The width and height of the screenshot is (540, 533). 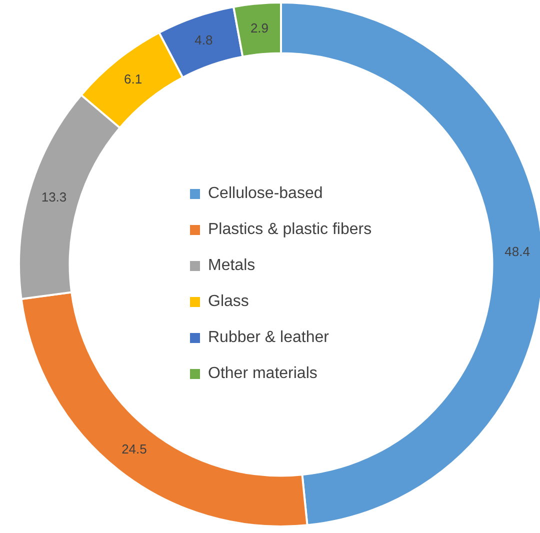 What do you see at coordinates (268, 338) in the screenshot?
I see `legend-label: Rubber & leather` at bounding box center [268, 338].